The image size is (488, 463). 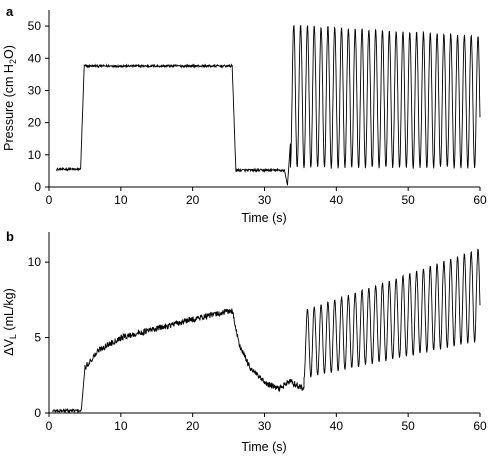 What do you see at coordinates (35, 90) in the screenshot?
I see `y-tick-label: 30` at bounding box center [35, 90].